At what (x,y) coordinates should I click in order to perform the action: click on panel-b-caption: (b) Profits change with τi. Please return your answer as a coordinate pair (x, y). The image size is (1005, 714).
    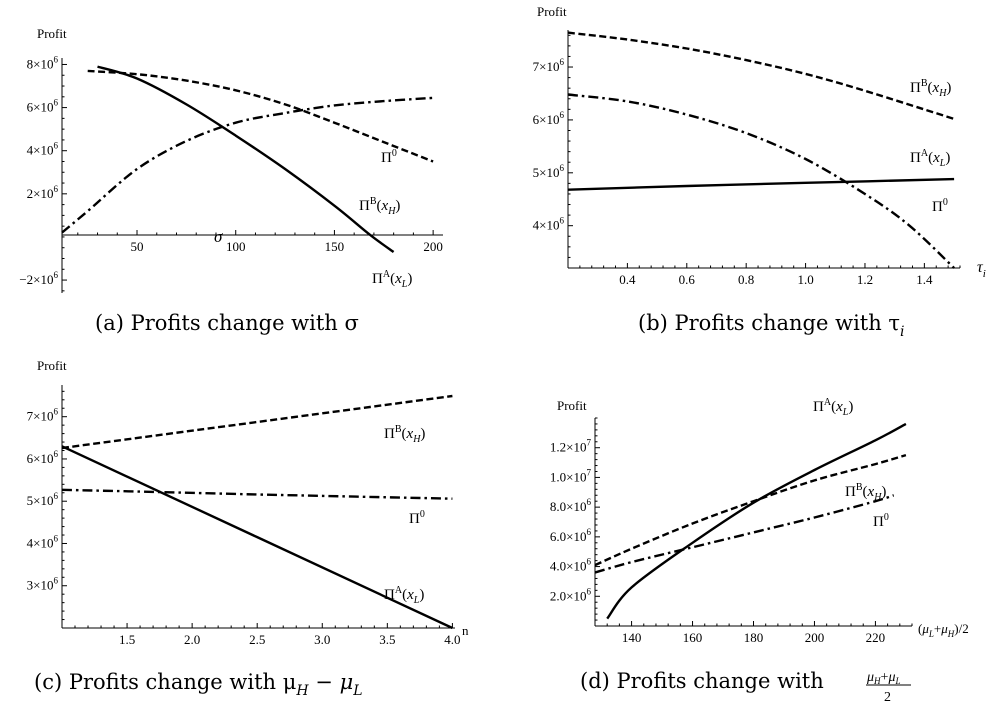
    Looking at the image, I should click on (771, 325).